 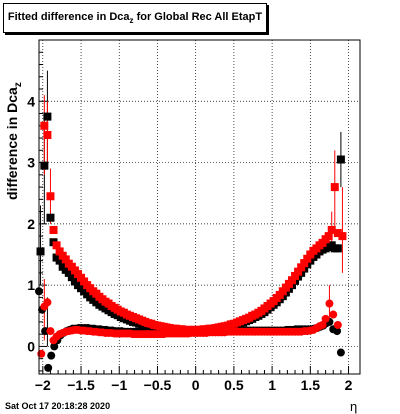 I want to click on x-tick-label: 0.5, so click(x=234, y=385).